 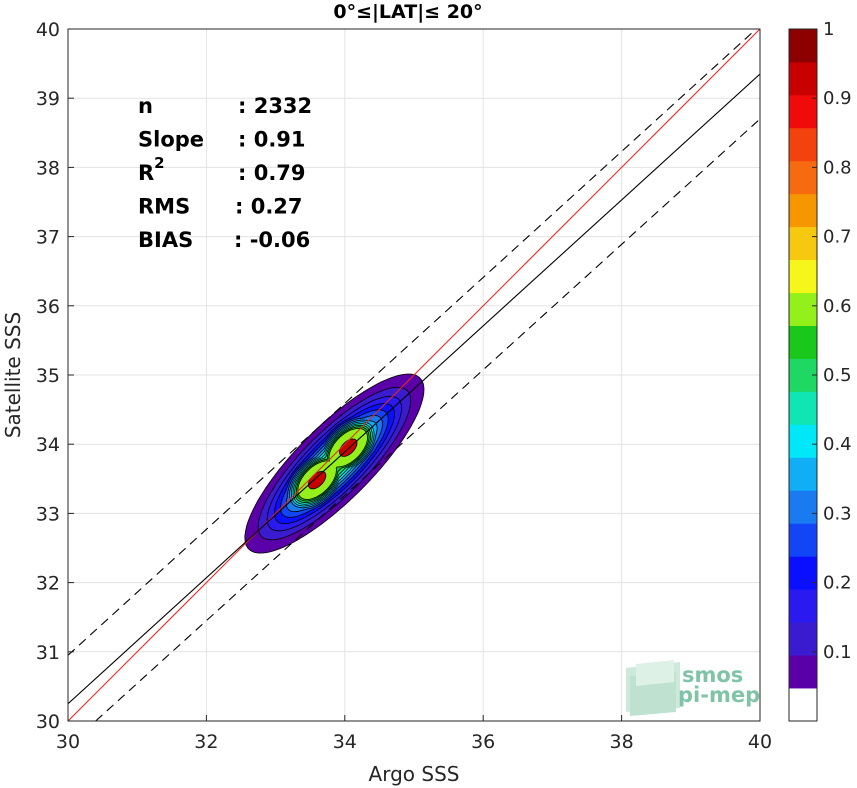 What do you see at coordinates (345, 742) in the screenshot?
I see `x-tick-label: 34` at bounding box center [345, 742].